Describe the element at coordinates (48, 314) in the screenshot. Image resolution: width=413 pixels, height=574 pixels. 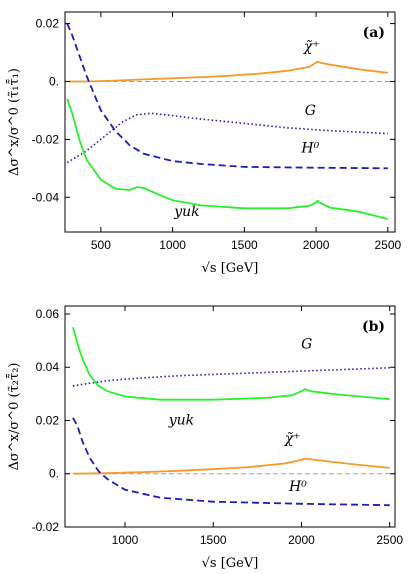
I see `y-tick-label: 0.06` at that location.